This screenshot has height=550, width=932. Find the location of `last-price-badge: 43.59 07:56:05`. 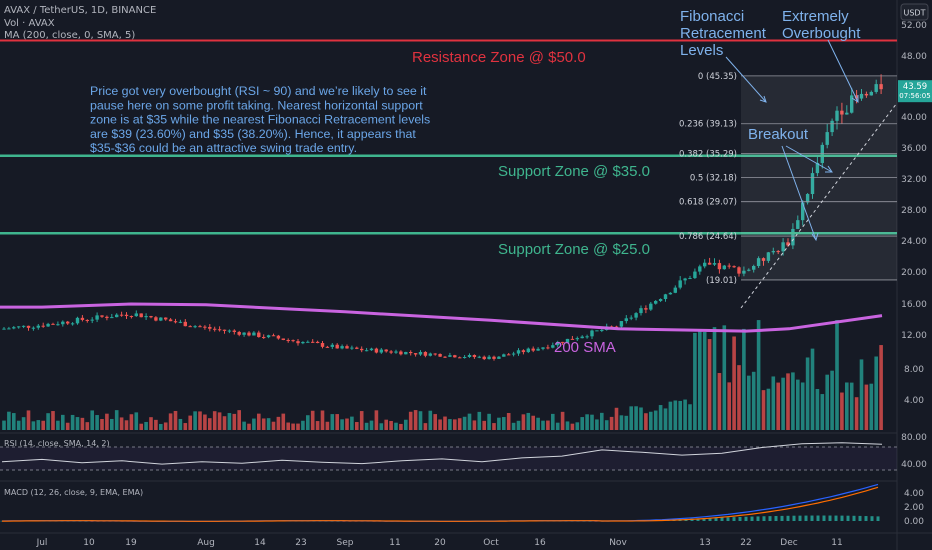

last-price-badge: 43.59 07:56:05 is located at coordinates (915, 91).